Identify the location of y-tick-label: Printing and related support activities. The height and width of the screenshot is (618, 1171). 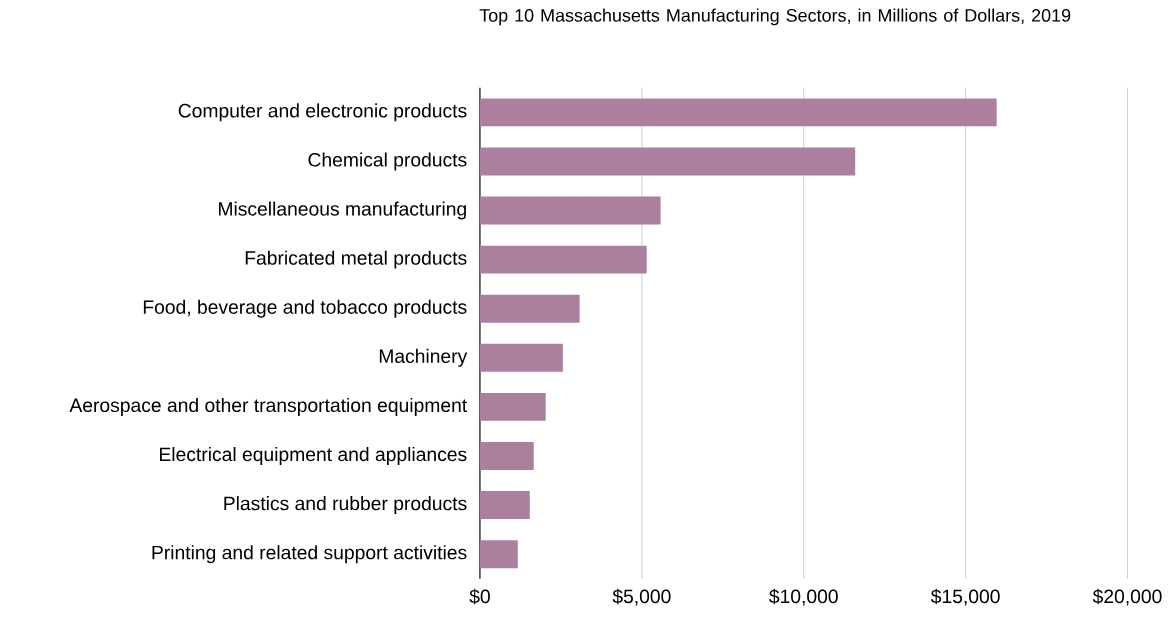
(309, 554).